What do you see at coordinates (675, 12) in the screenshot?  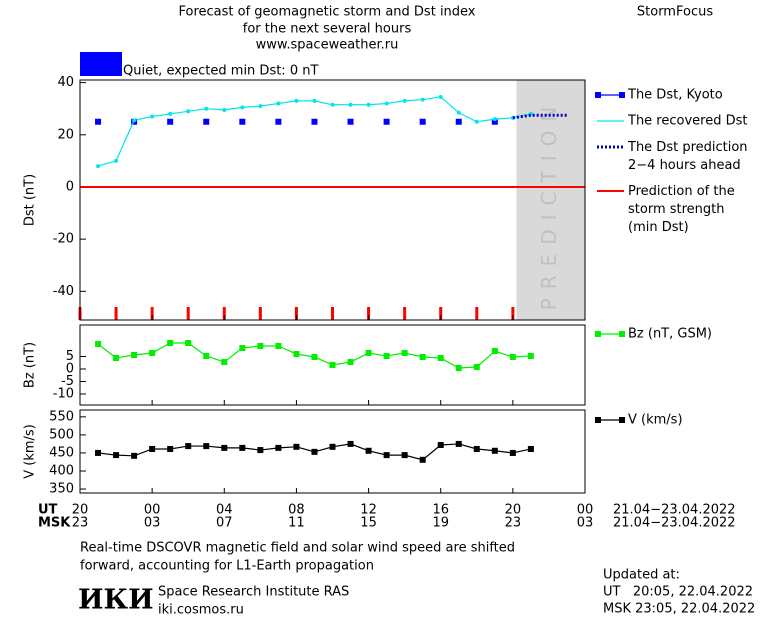 I see `brand: StormFocus` at bounding box center [675, 12].